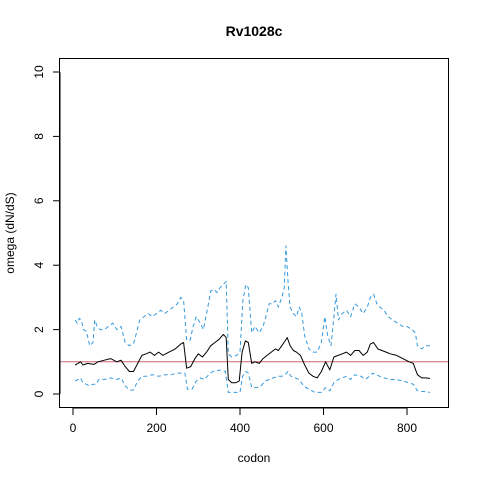 The height and width of the screenshot is (480, 480). I want to click on series-line-lower, so click(252, 381).